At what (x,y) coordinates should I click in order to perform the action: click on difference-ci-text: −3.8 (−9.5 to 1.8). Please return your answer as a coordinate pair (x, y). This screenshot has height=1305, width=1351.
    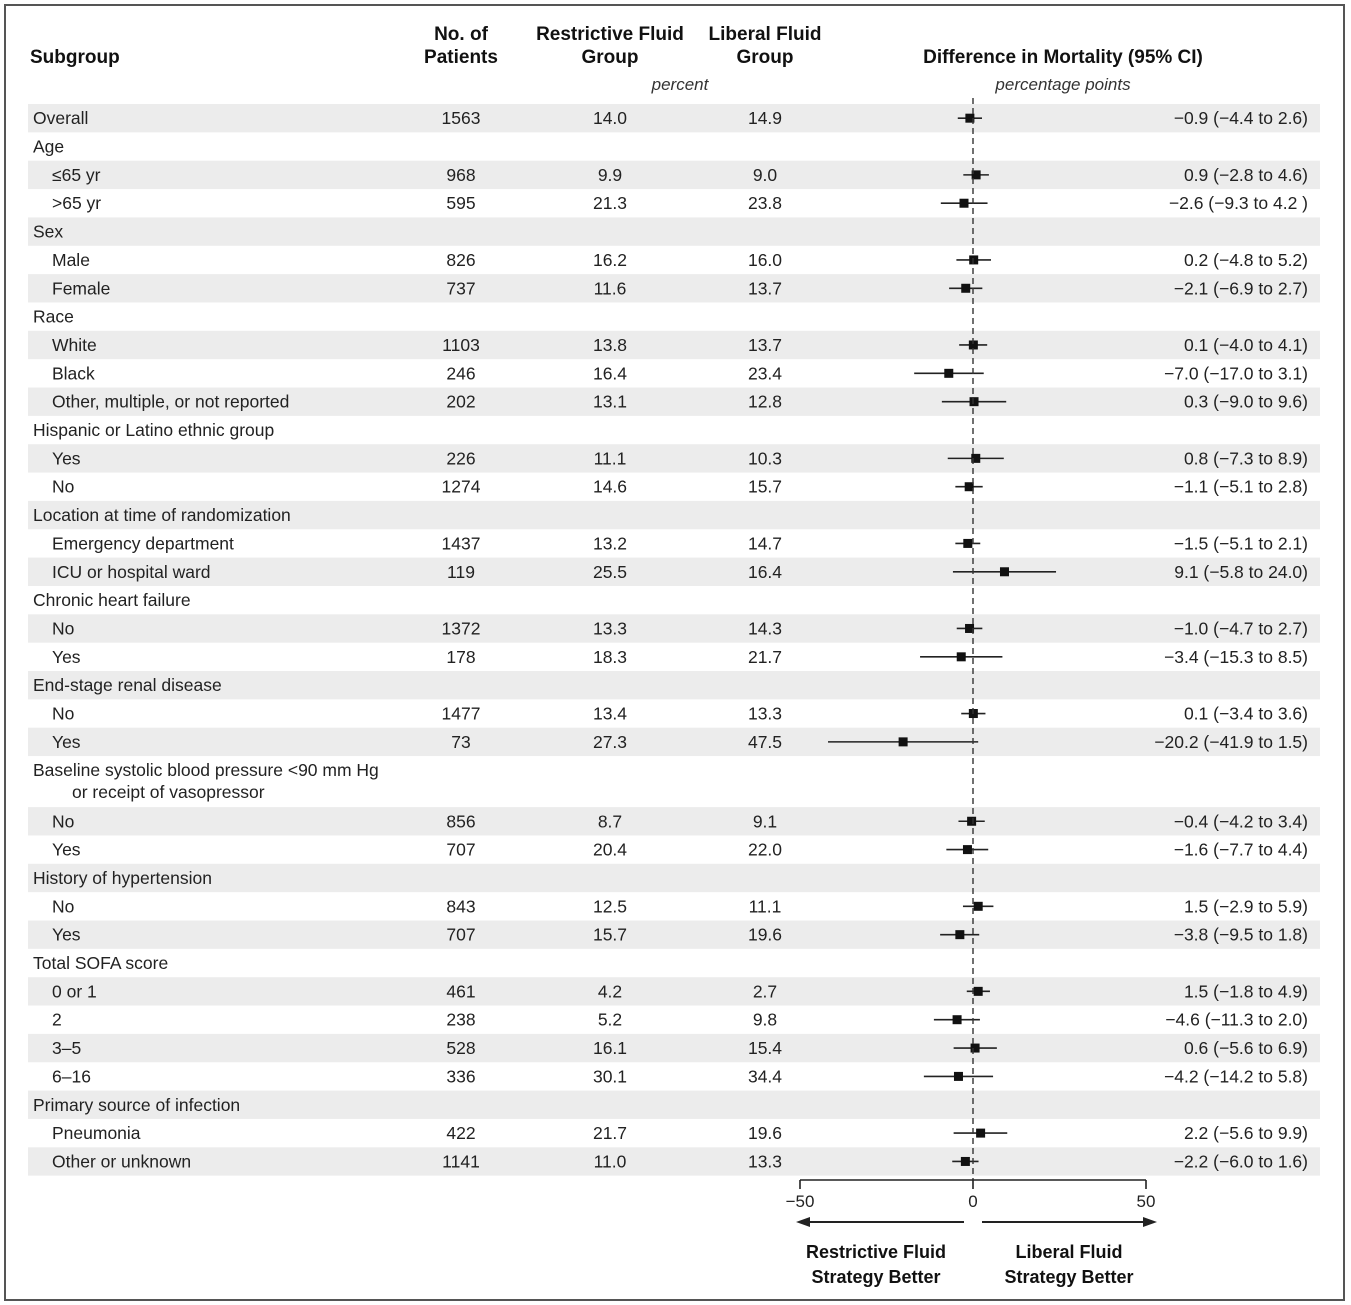
    Looking at the image, I should click on (1241, 935).